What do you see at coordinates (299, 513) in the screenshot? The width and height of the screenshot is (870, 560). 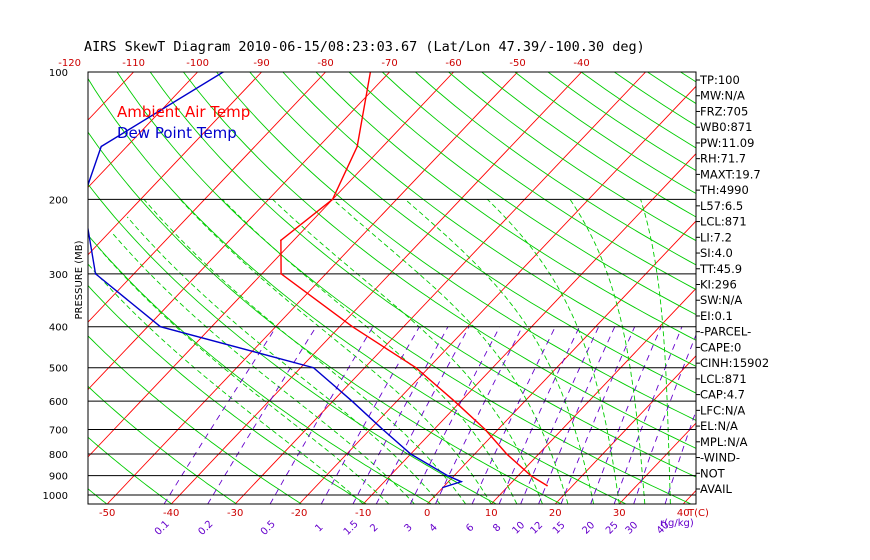 I see `bottom-temp-tick-label: -20` at bounding box center [299, 513].